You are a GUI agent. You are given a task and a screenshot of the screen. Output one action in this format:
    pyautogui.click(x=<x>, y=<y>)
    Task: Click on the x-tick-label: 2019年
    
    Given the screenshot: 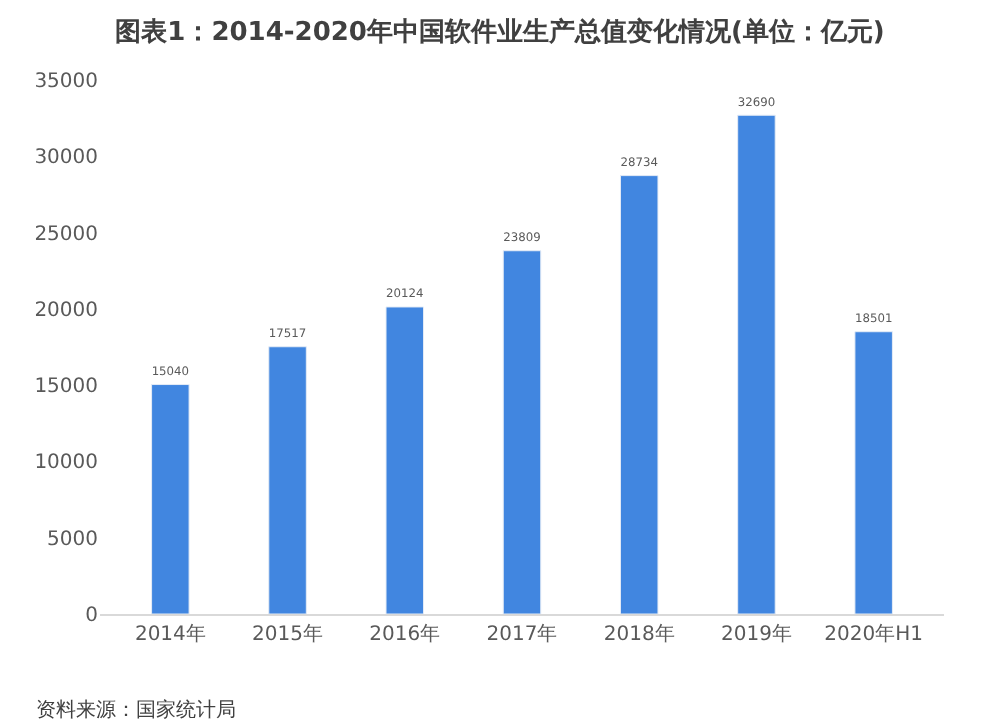 What is the action you would take?
    pyautogui.click(x=756, y=634)
    